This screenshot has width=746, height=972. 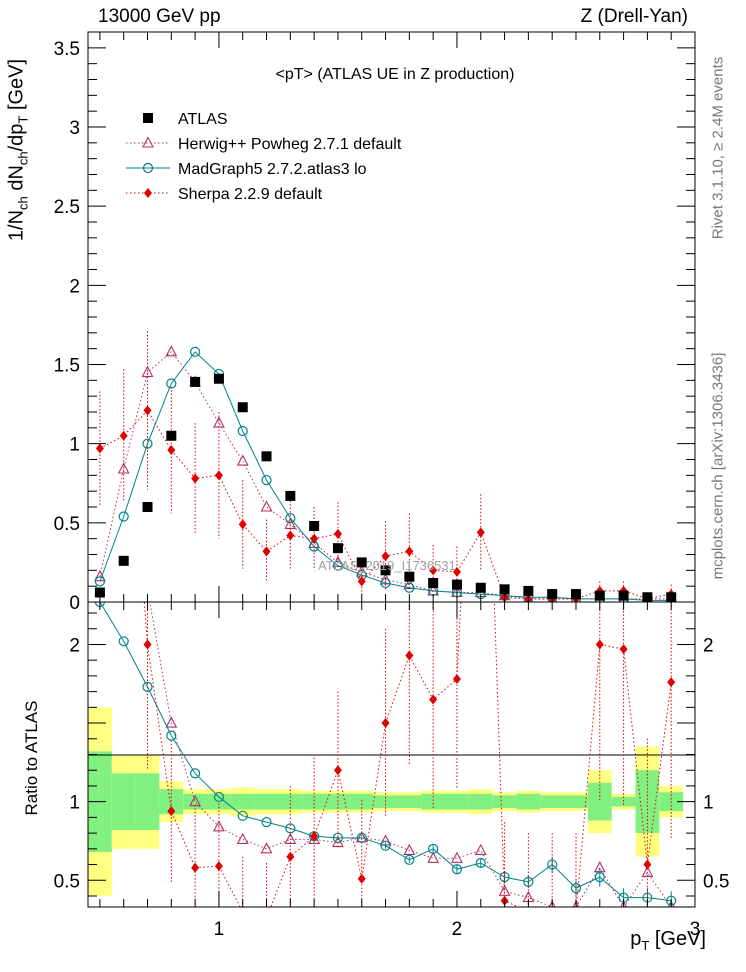 I want to click on main-y-tick-label-5: 2.5, so click(x=67, y=207).